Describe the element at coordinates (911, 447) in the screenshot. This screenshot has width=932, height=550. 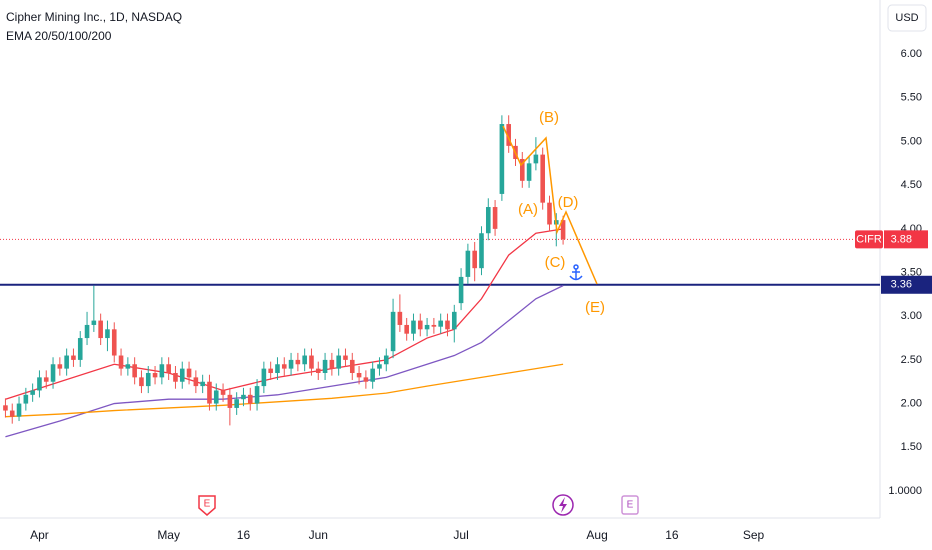
I see `y-tick-label: 1.50` at that location.